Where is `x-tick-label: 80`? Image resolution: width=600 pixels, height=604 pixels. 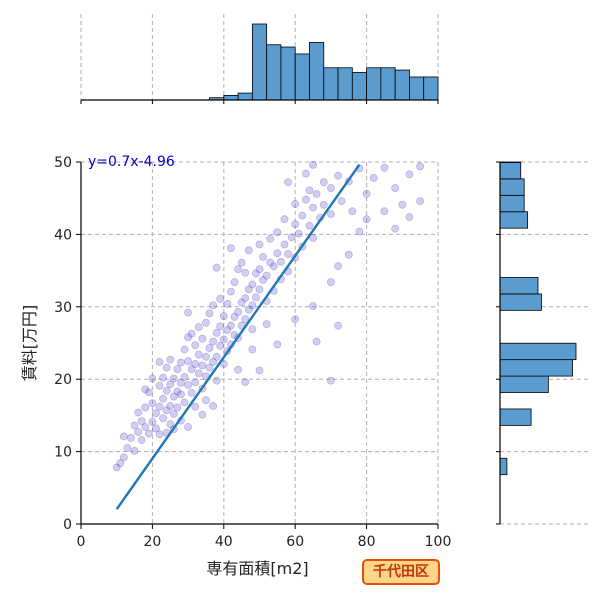
x-tick-label: 80 is located at coordinates (367, 542).